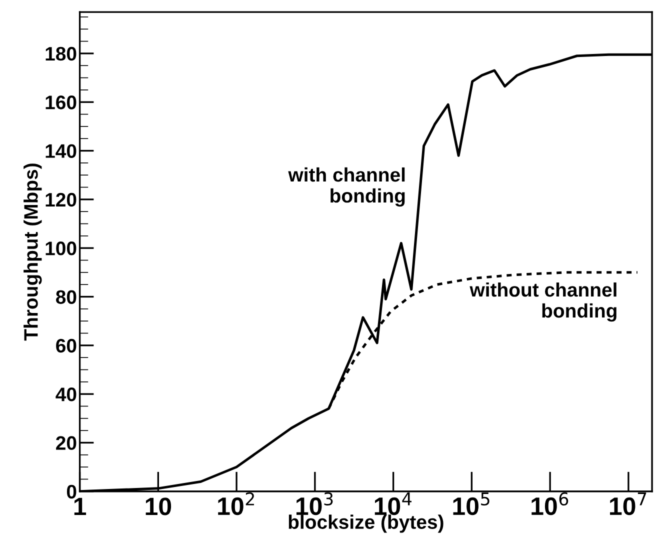 This screenshot has width=654, height=549. What do you see at coordinates (61, 151) in the screenshot?
I see `y-tick-label: 140` at bounding box center [61, 151].